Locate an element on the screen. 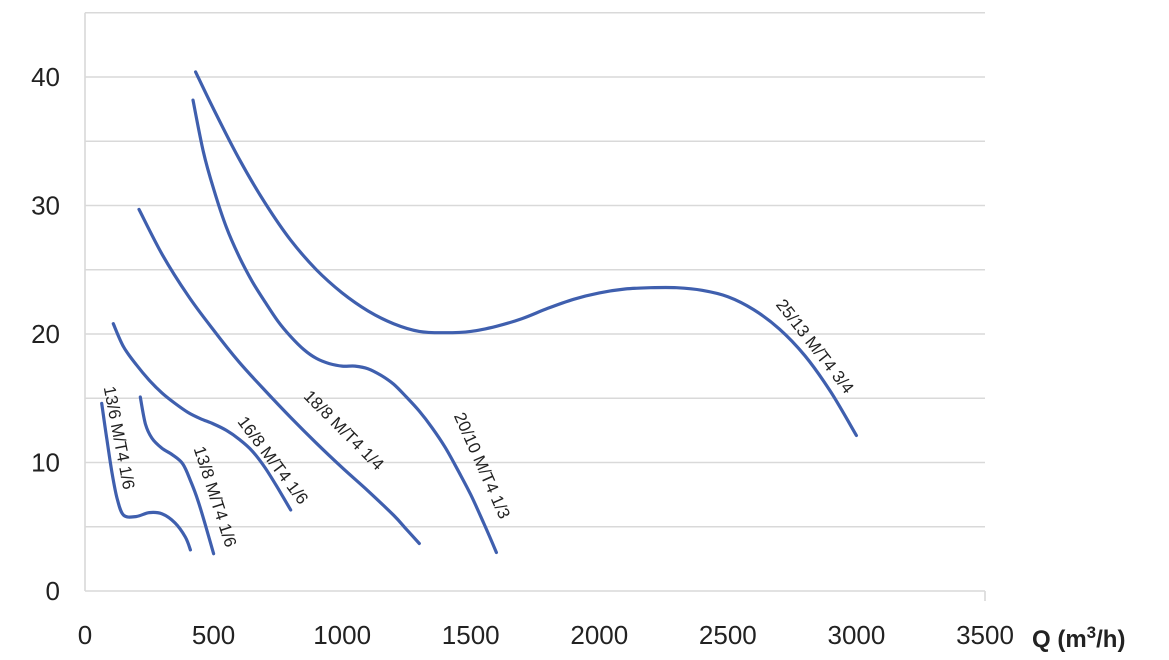 The image size is (1169, 660). x-tick-label: 0 is located at coordinates (85, 635).